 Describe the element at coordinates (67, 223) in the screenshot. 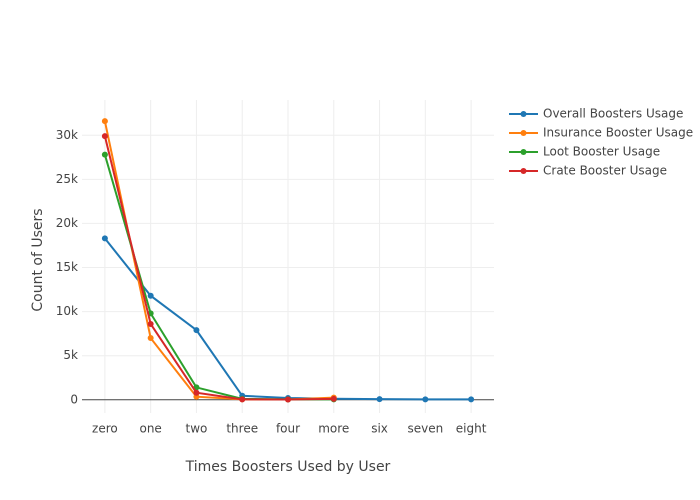

I see `y-tick-label: 20k` at that location.